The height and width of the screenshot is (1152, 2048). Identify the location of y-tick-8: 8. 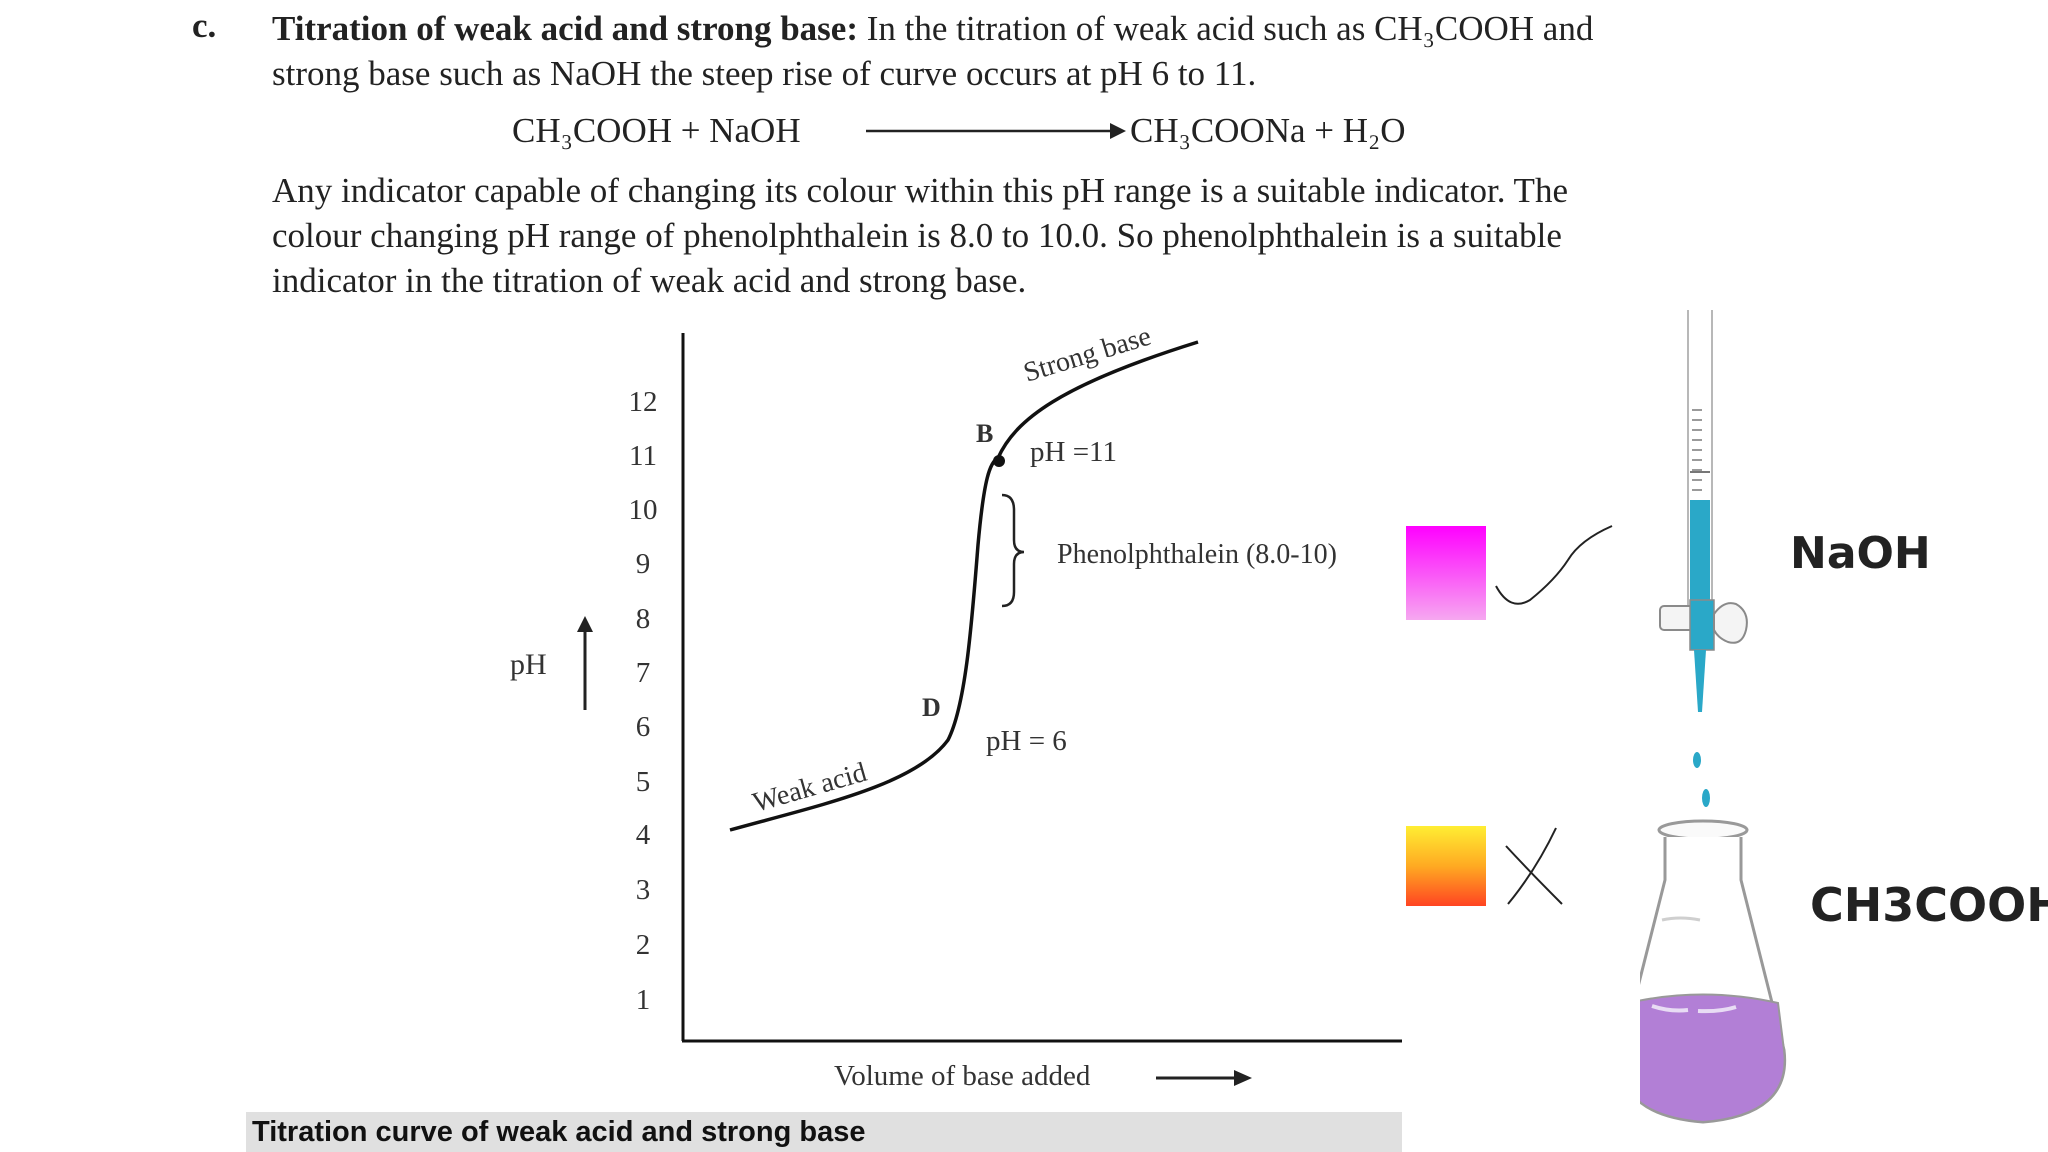
(643, 619).